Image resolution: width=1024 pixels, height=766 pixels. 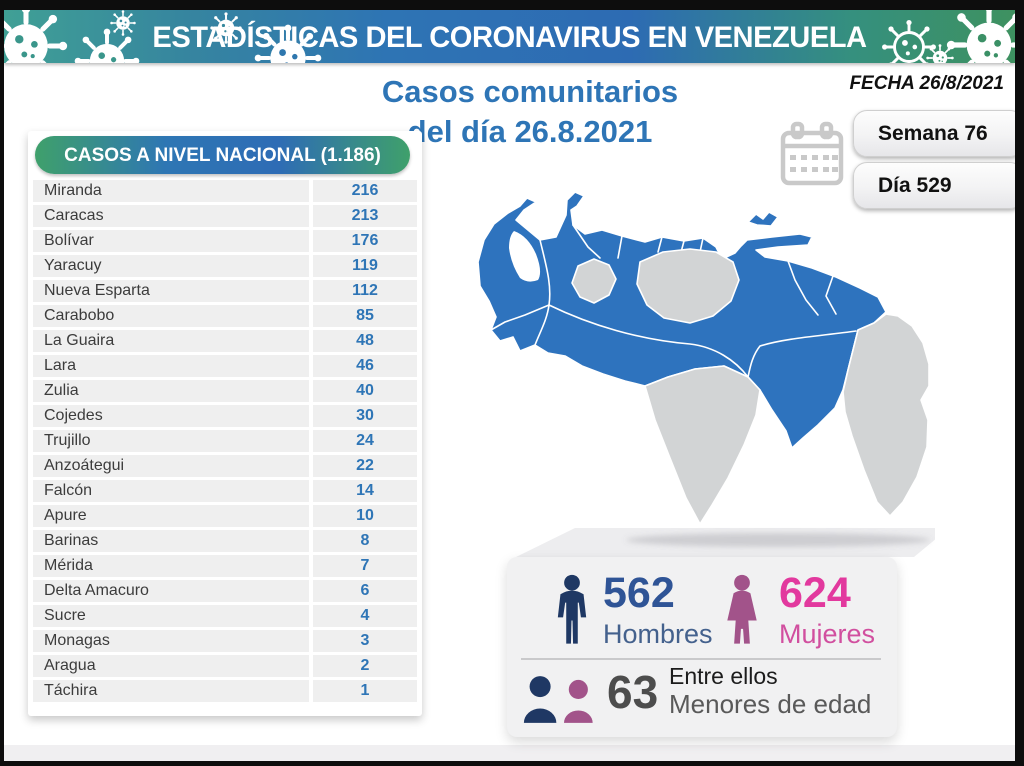 What do you see at coordinates (171, 466) in the screenshot?
I see `state-name: Anzoátegui` at bounding box center [171, 466].